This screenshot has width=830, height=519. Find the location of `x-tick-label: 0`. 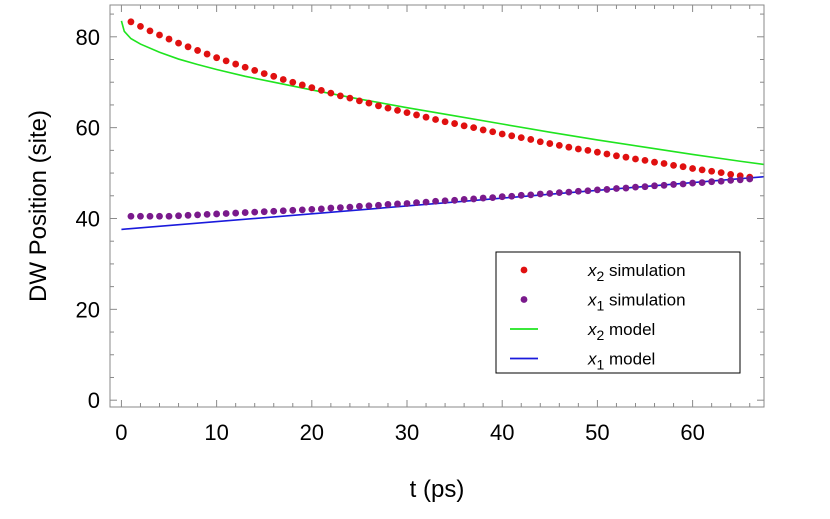

x-tick-label: 0 is located at coordinates (121, 432).